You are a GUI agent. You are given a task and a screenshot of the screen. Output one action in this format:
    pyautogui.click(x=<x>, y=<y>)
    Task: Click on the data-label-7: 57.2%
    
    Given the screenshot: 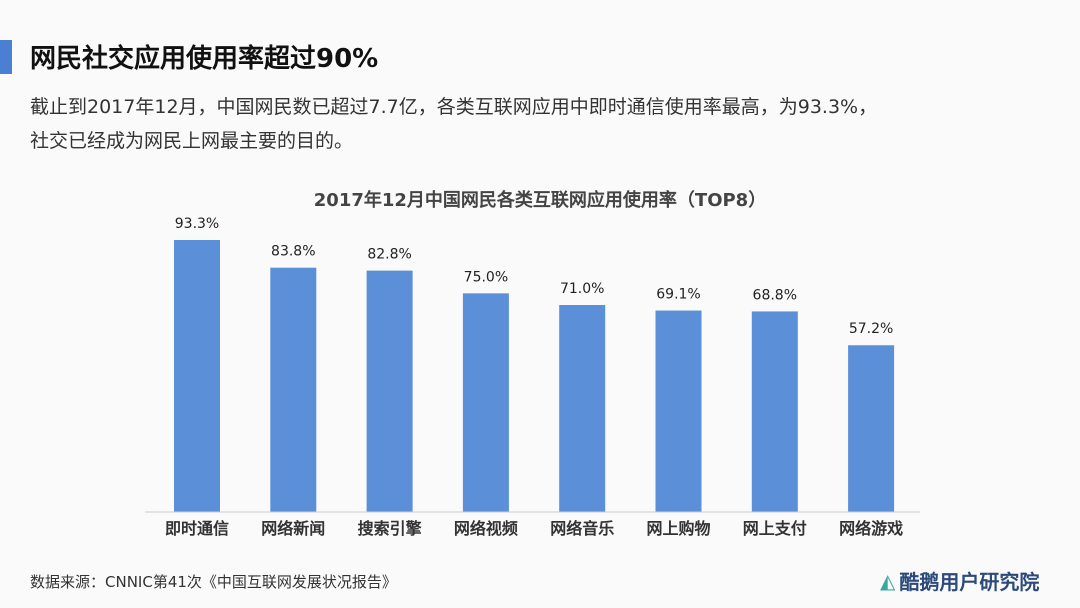 What is the action you would take?
    pyautogui.click(x=871, y=329)
    